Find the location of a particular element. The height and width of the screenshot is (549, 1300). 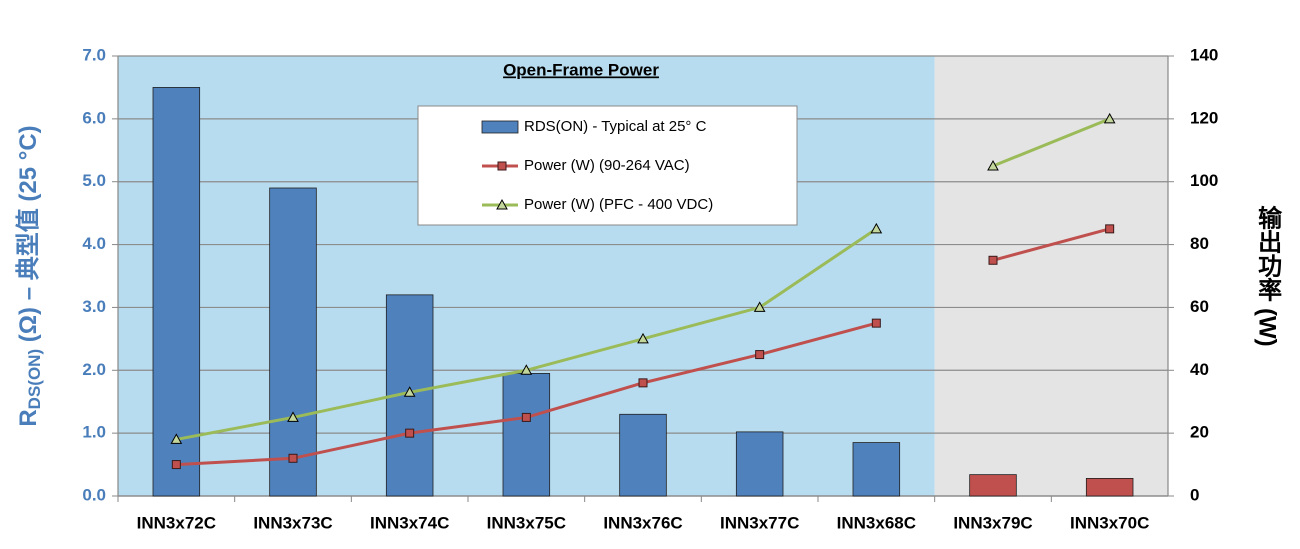

legend-box is located at coordinates (607, 165).